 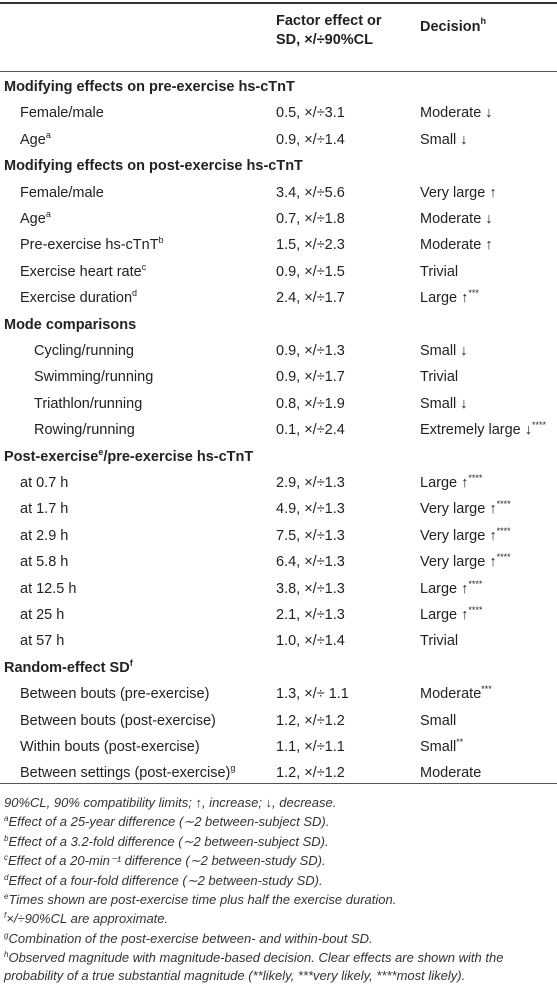 I want to click on row-label-text: at 25 h, so click(x=42, y=615).